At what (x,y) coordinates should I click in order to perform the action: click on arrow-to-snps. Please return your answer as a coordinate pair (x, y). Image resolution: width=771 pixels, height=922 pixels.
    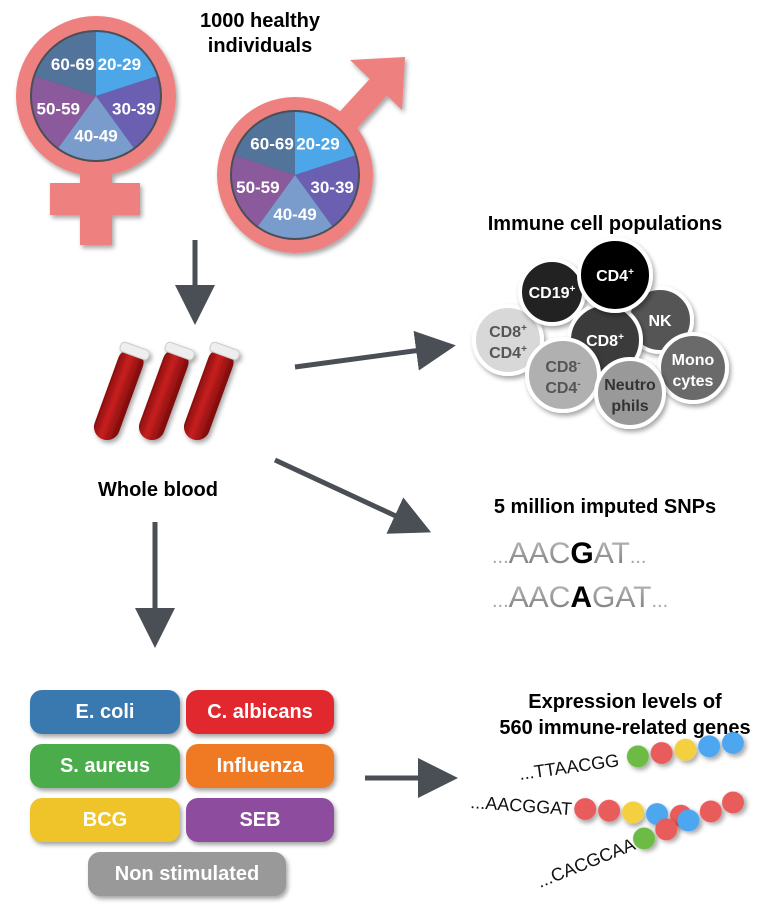
    Looking at the image, I should click on (352, 495).